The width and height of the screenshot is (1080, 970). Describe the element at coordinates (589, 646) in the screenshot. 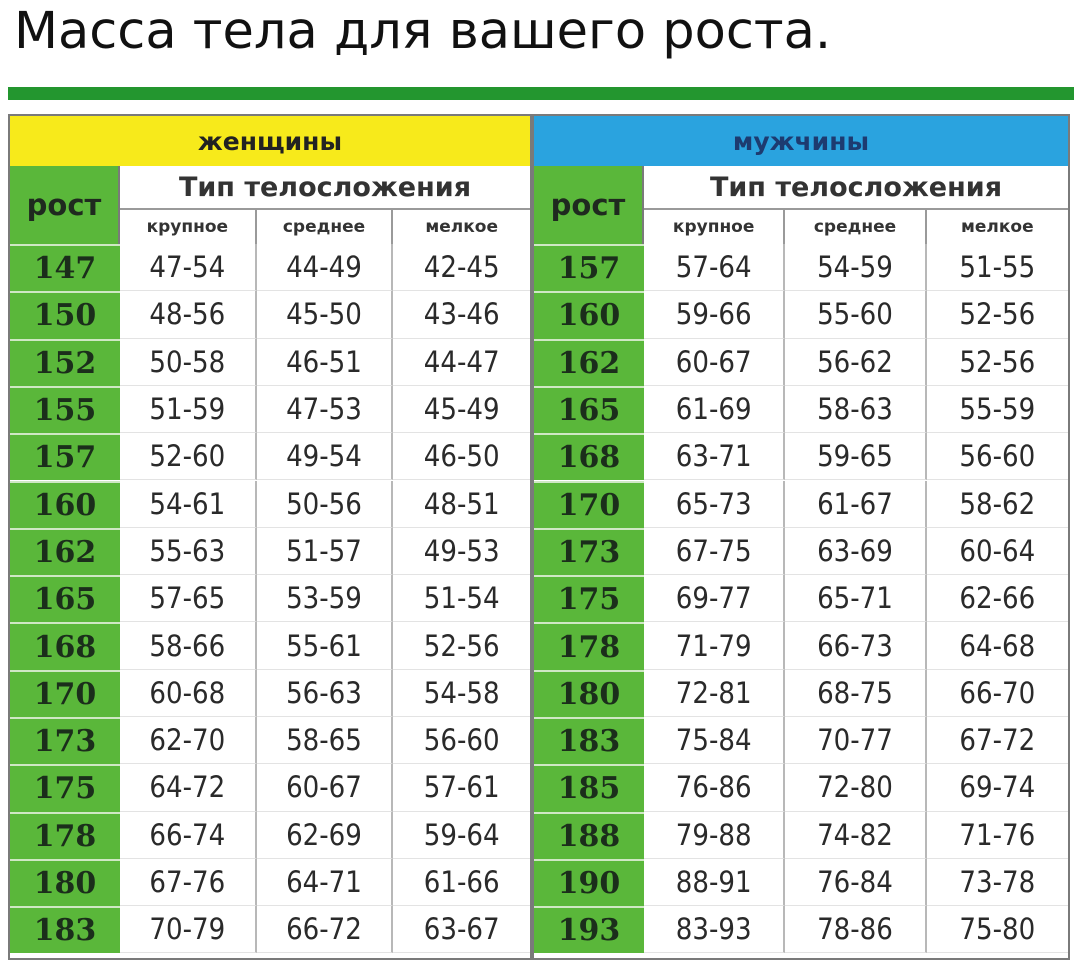

I see `men-height-cell: 178` at that location.